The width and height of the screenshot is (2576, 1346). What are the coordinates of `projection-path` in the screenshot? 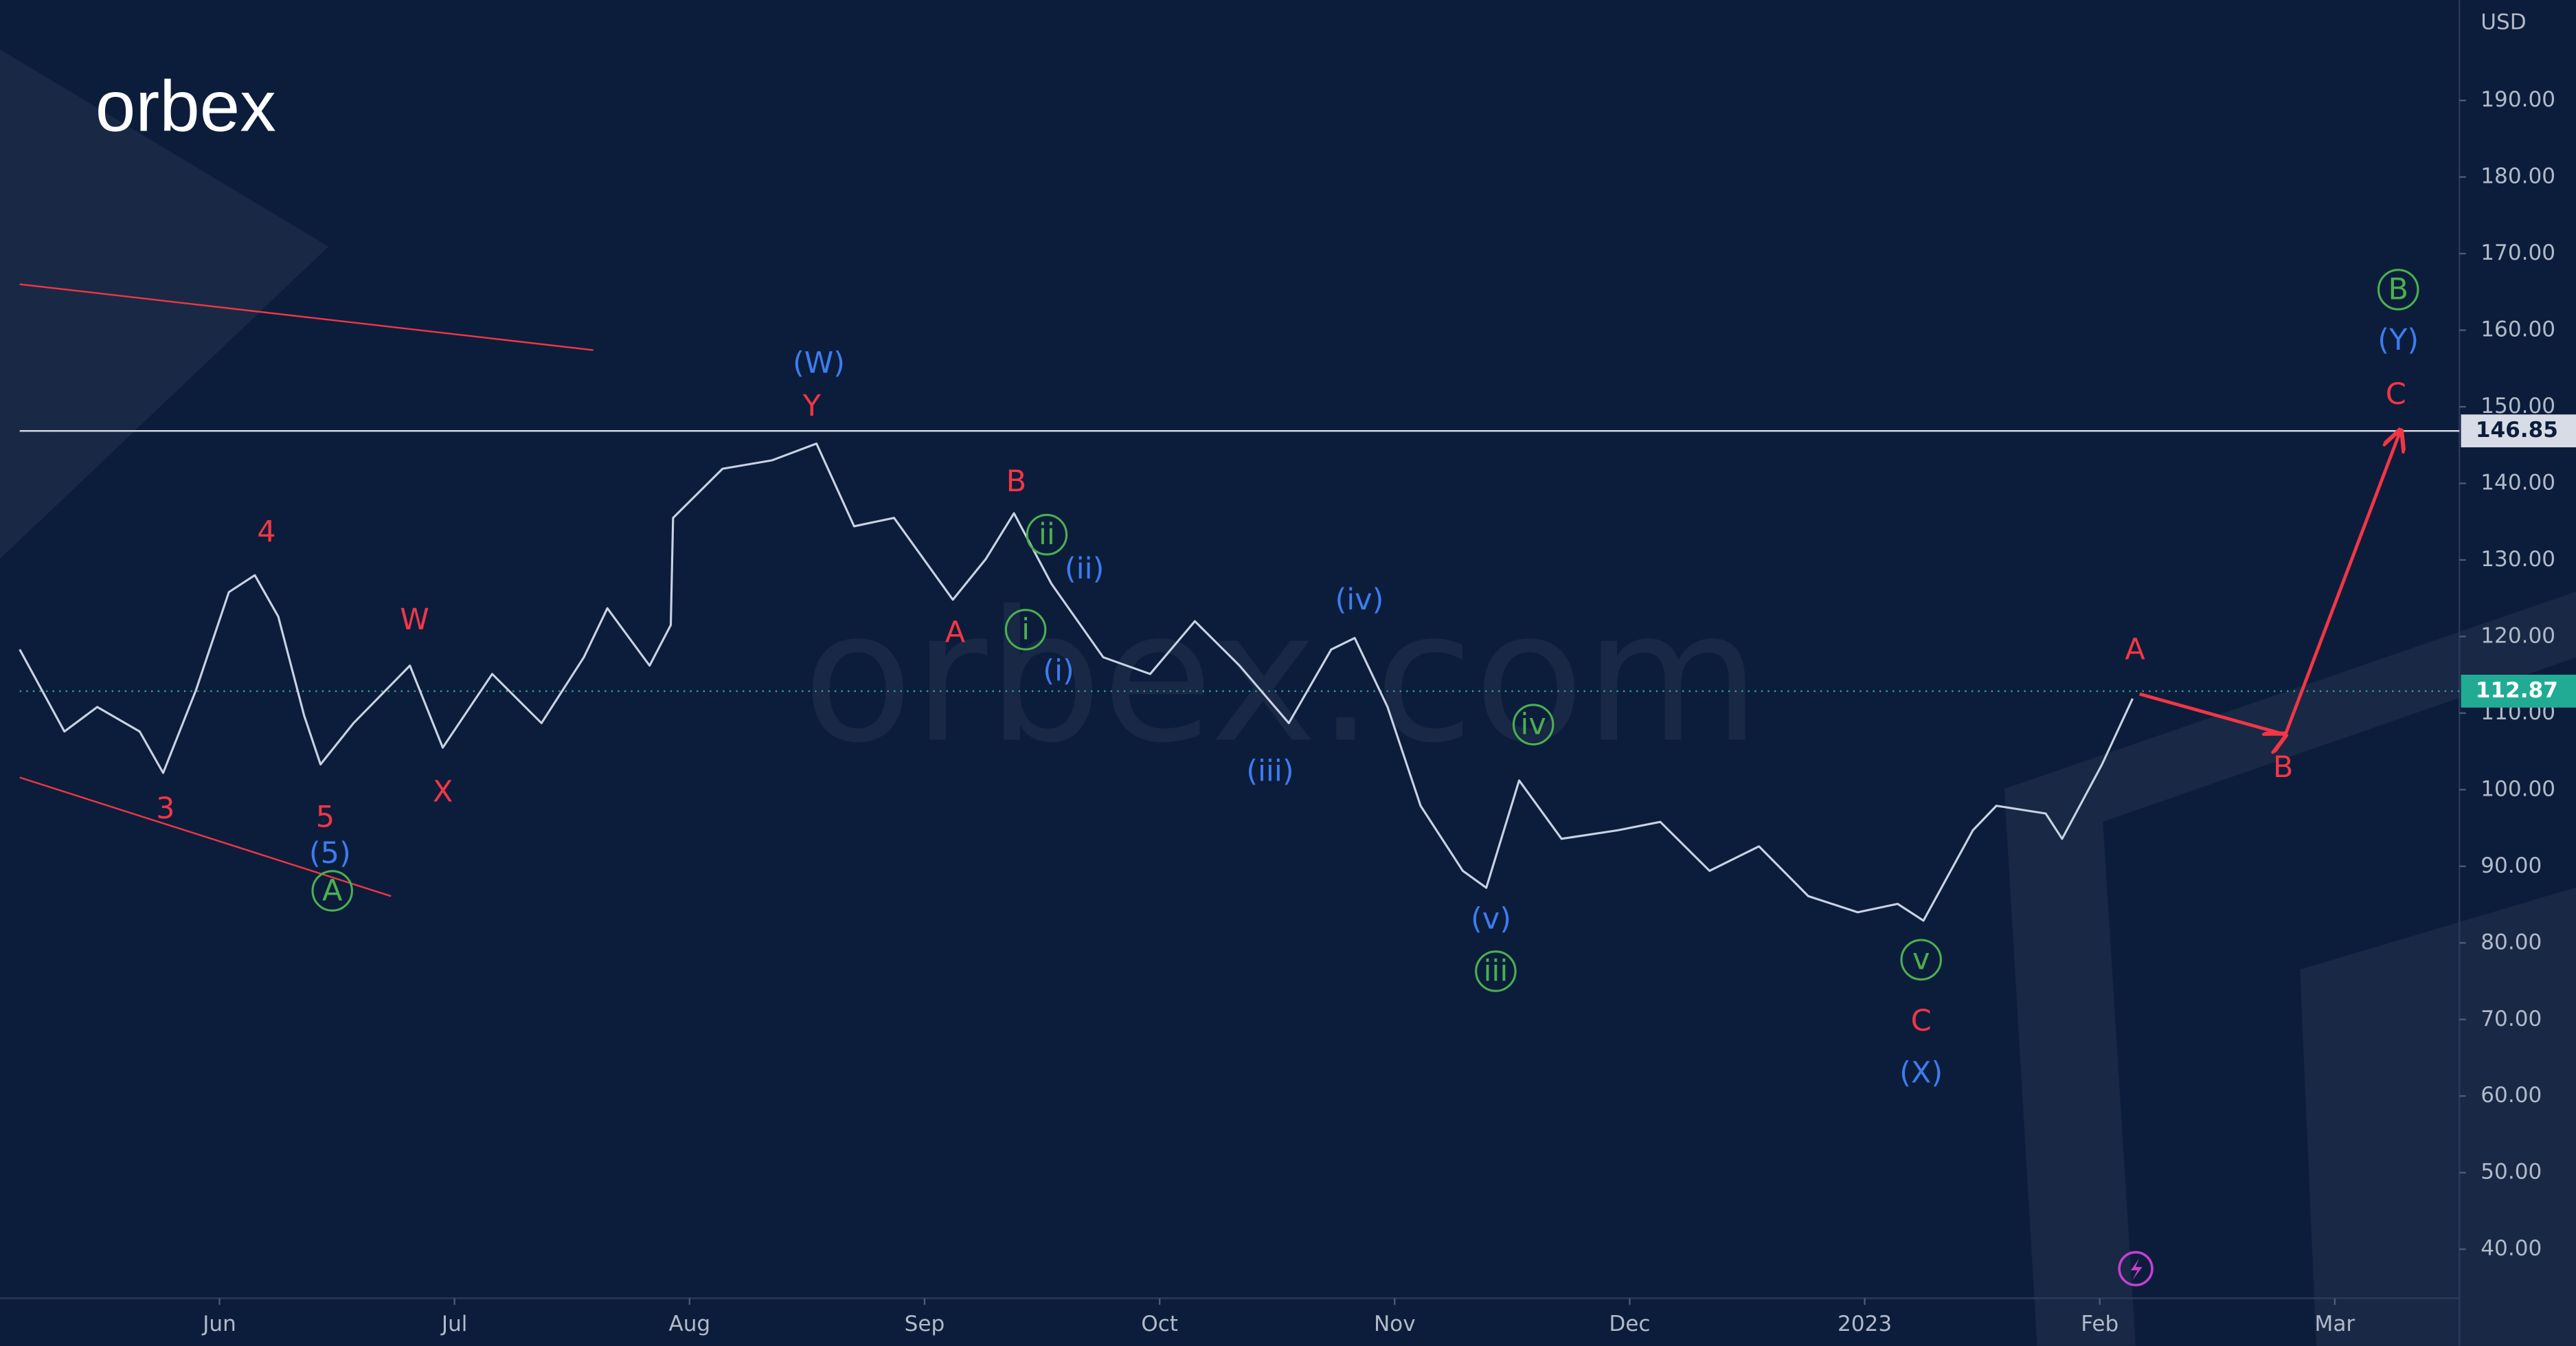 It's located at (2270, 583).